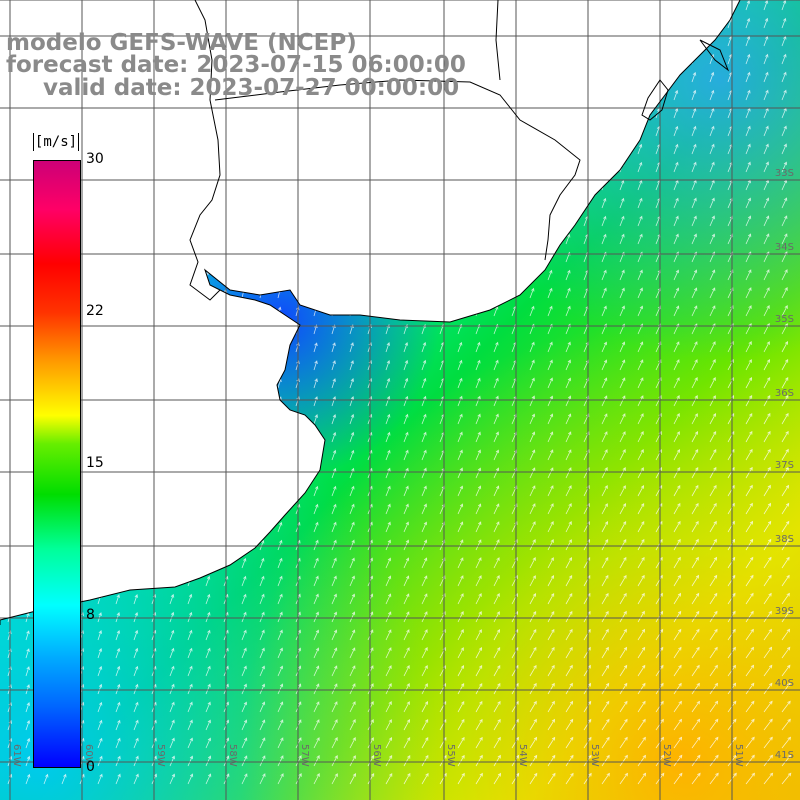 The width and height of the screenshot is (800, 800). Describe the element at coordinates (90, 615) in the screenshot. I see `colorbar-tick-8: 8` at that location.